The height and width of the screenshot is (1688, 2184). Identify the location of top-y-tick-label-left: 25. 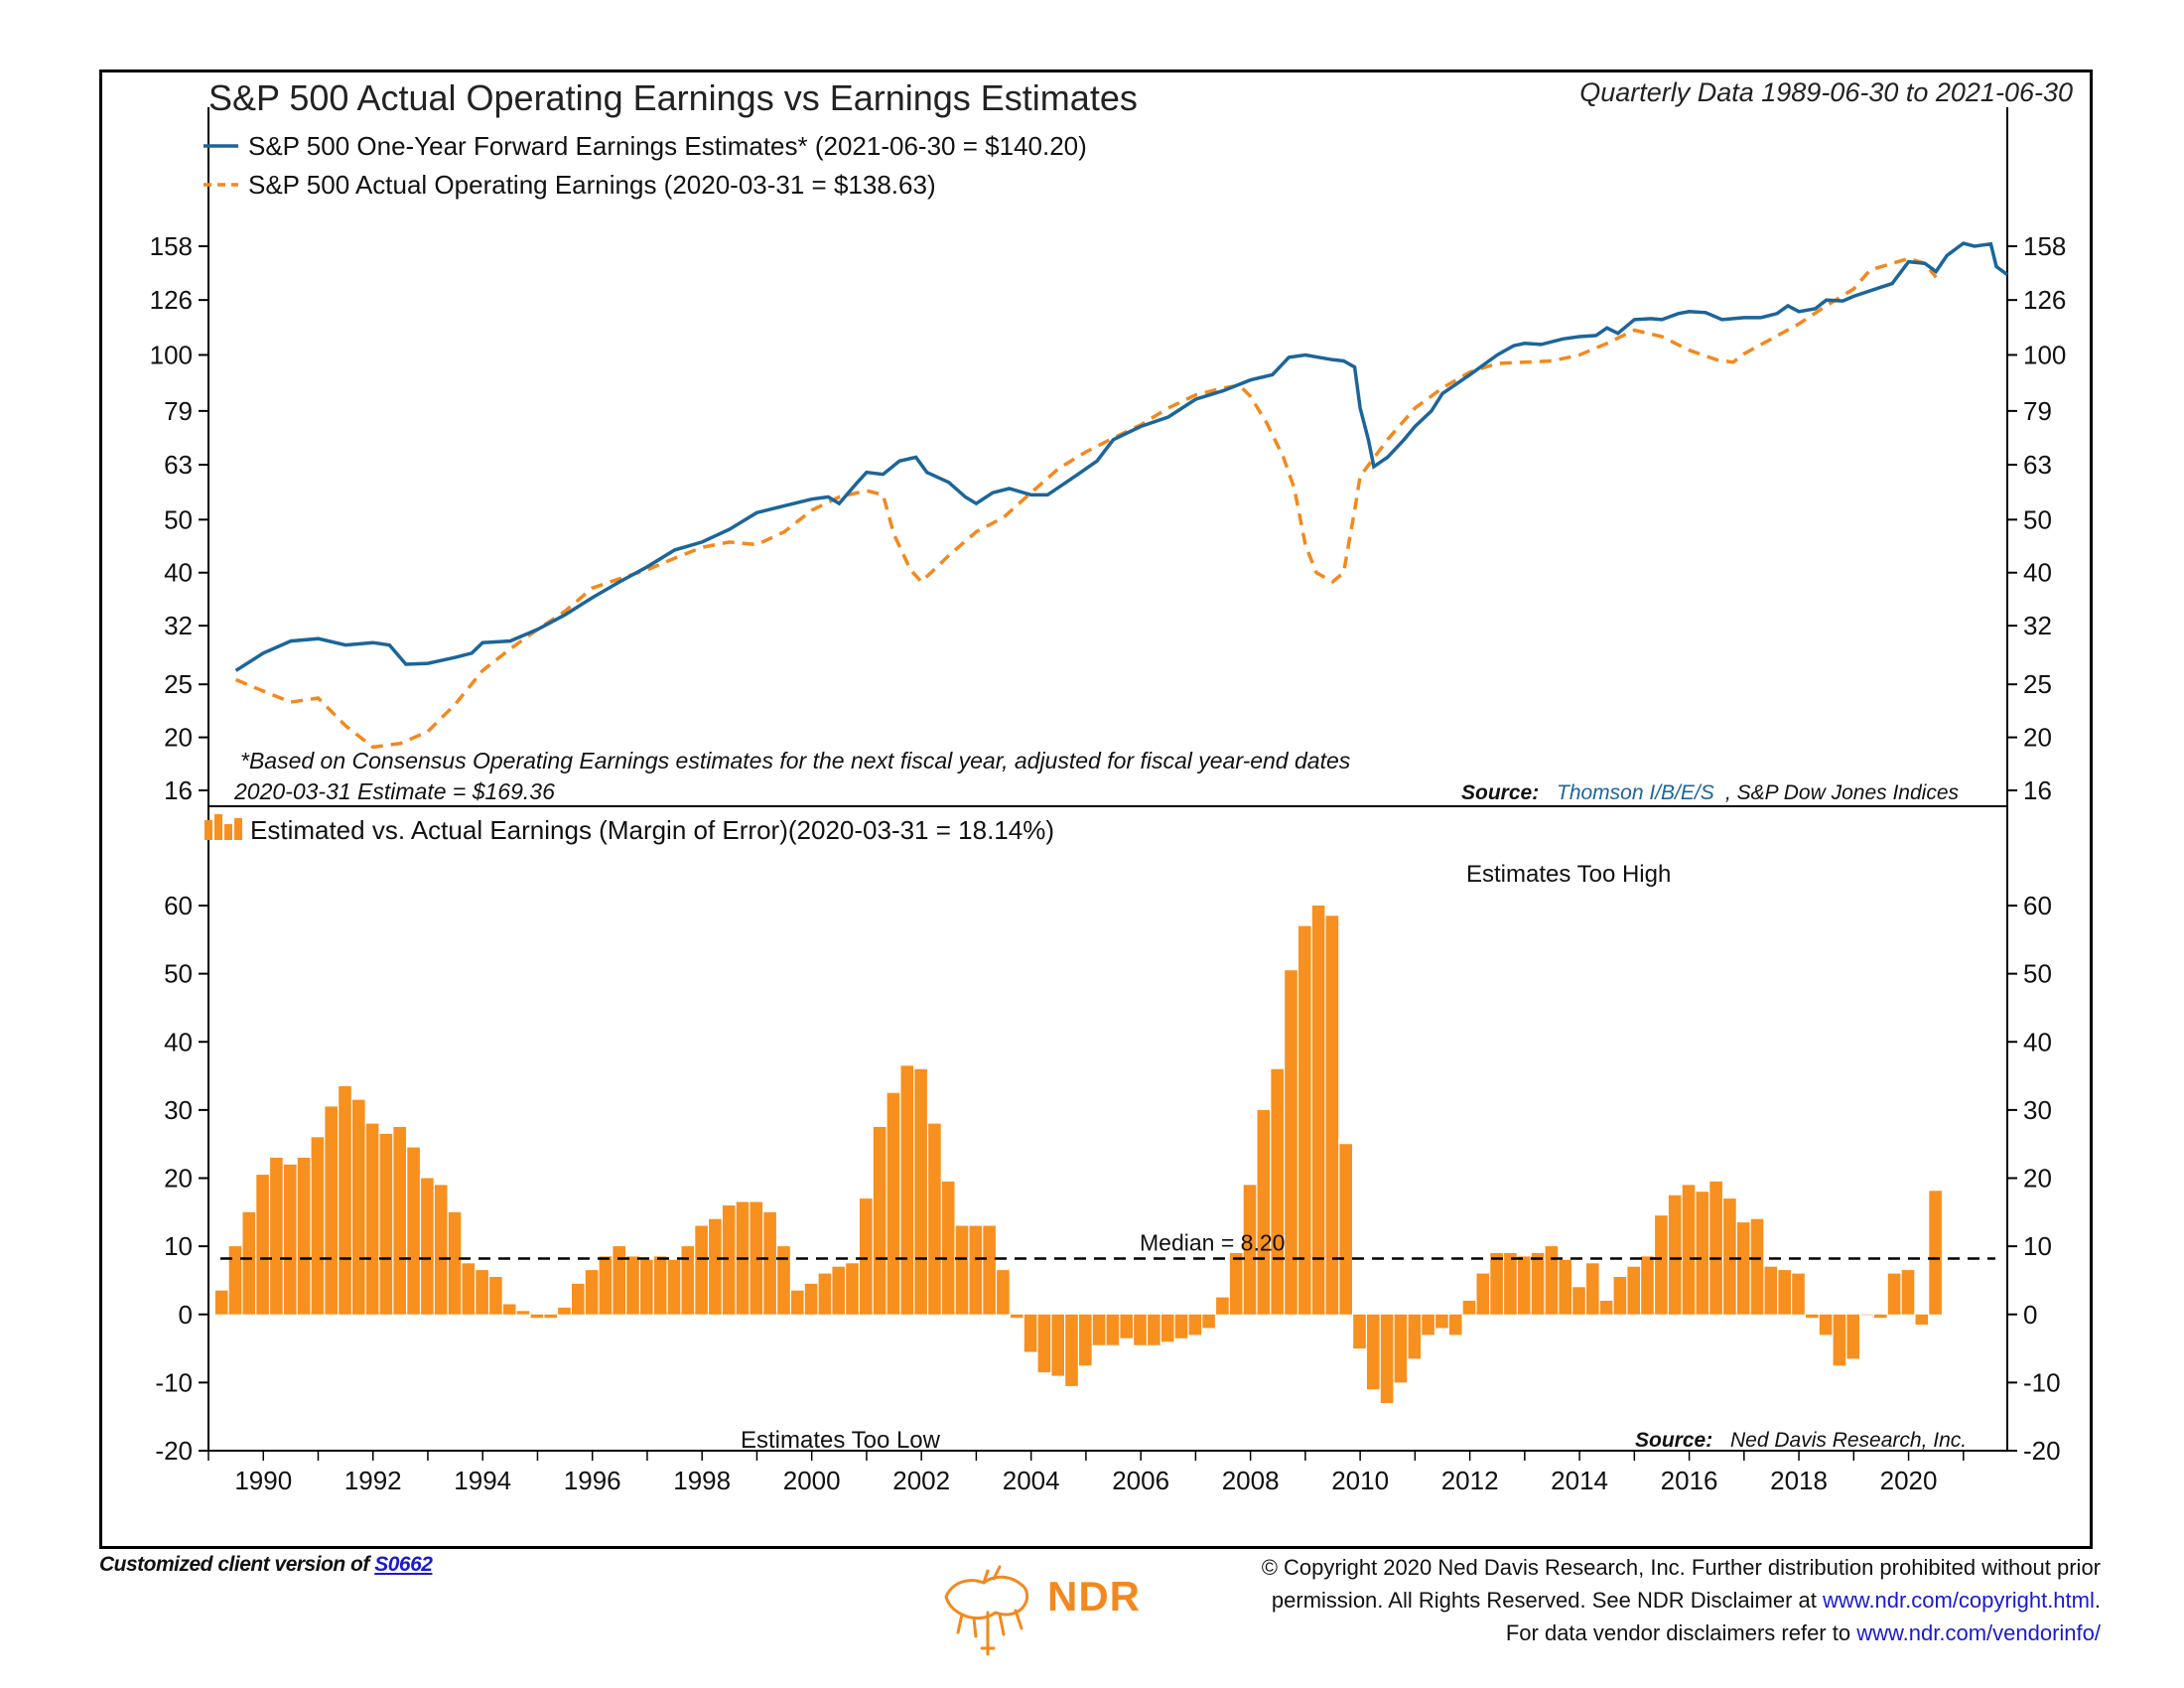
(178, 684).